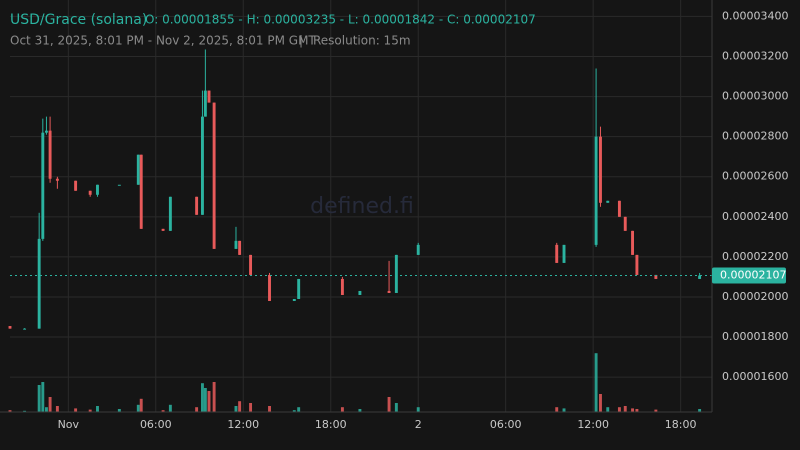 The height and width of the screenshot is (450, 800). I want to click on y-tick-label: 0.00003400, so click(755, 15).